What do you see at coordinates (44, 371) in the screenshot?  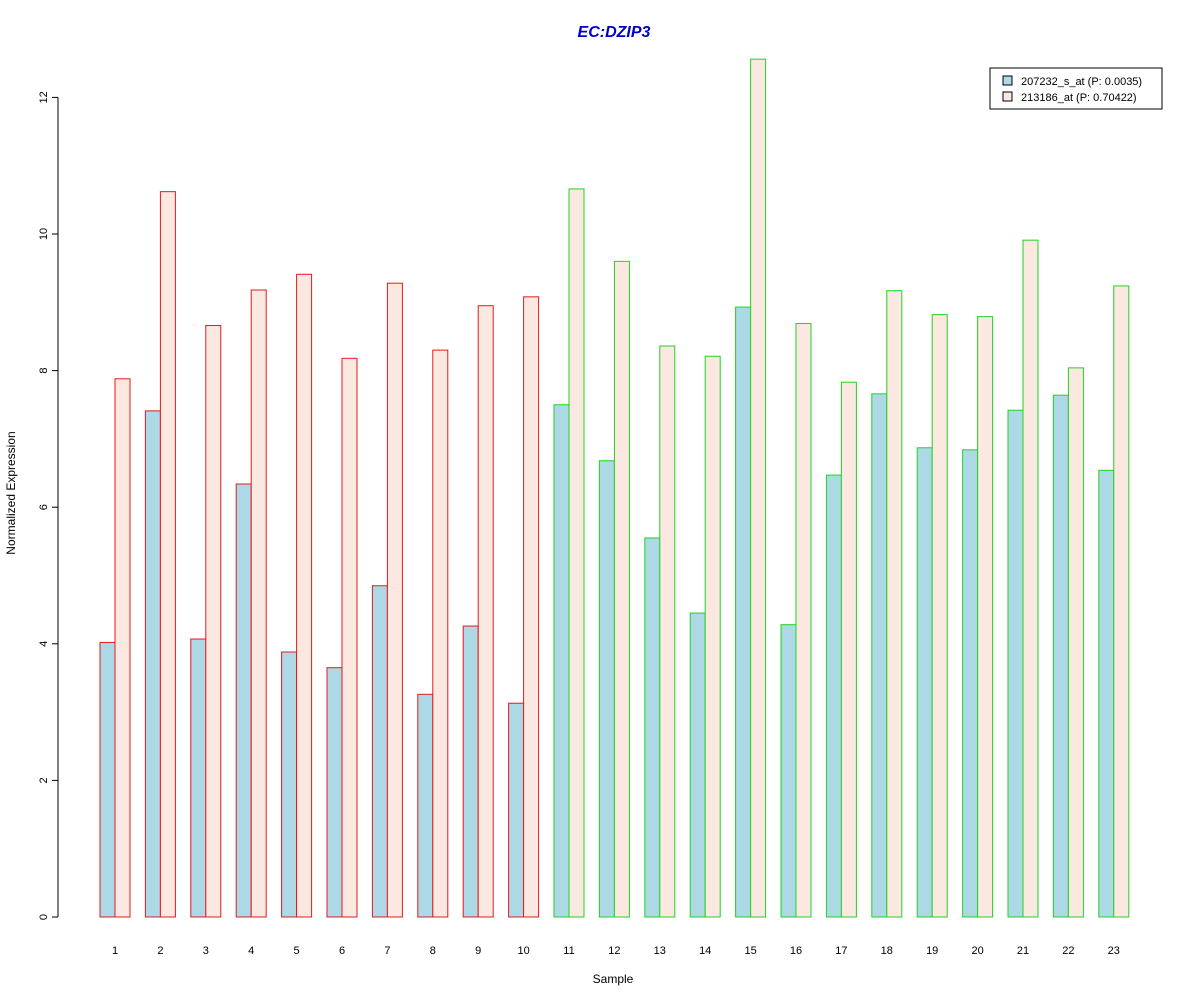 I see `y-tick-label: 8` at bounding box center [44, 371].